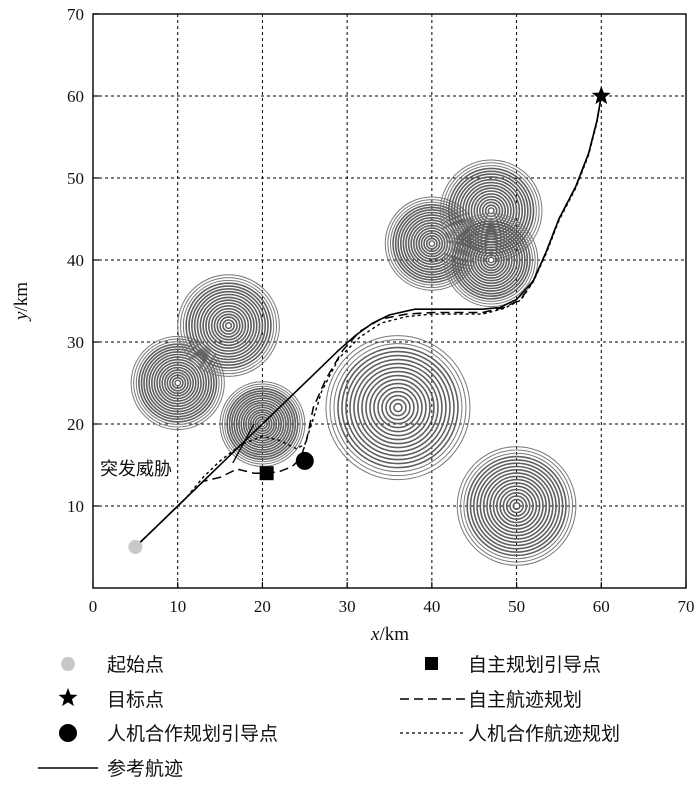  What do you see at coordinates (262, 606) in the screenshot?
I see `x-tick-label: 20` at bounding box center [262, 606].